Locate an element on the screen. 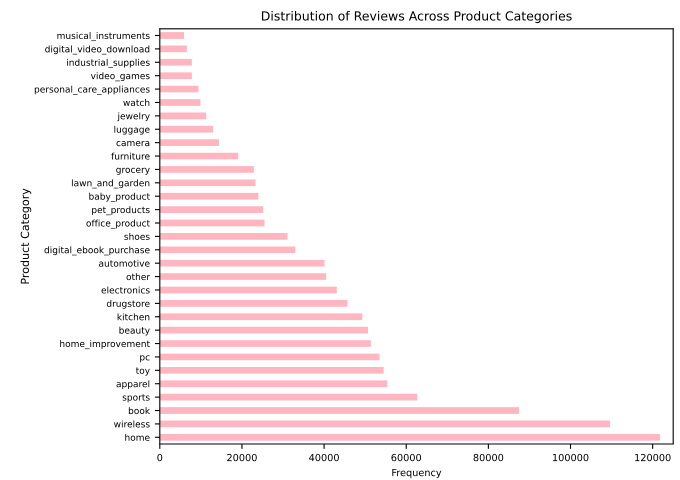  y-tick-label: musical_instruments is located at coordinates (103, 37).